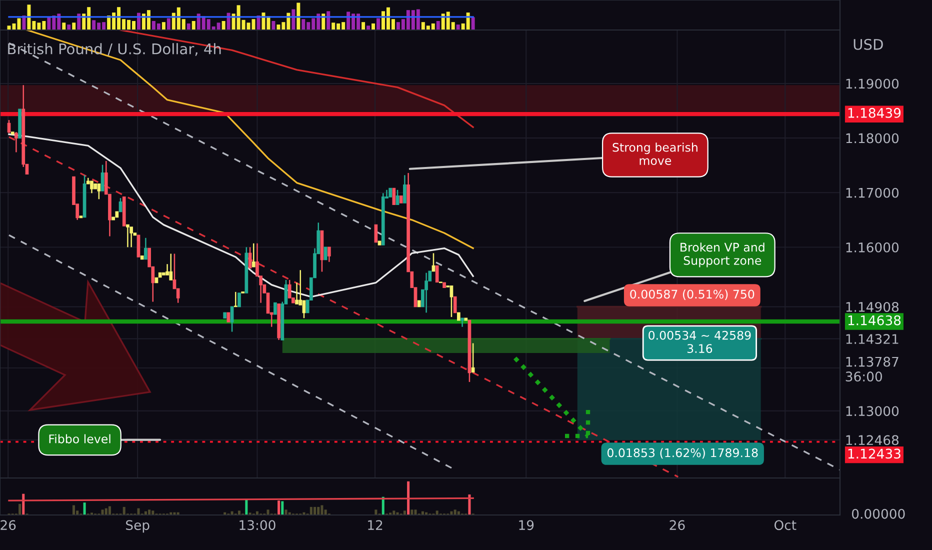 The image size is (932, 550). What do you see at coordinates (878, 513) in the screenshot?
I see `text: 0.00000` at bounding box center [878, 513].